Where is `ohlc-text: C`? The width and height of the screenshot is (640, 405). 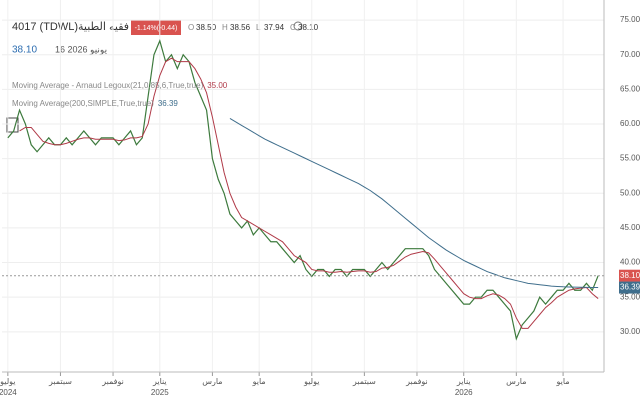 ohlc-text: C is located at coordinates (293, 27).